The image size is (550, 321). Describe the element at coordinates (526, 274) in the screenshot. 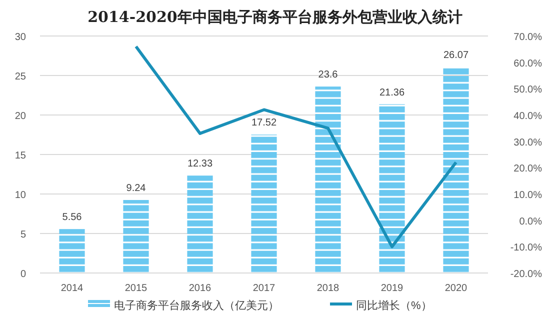

I see `y2-tick-label: -20.0%` at that location.